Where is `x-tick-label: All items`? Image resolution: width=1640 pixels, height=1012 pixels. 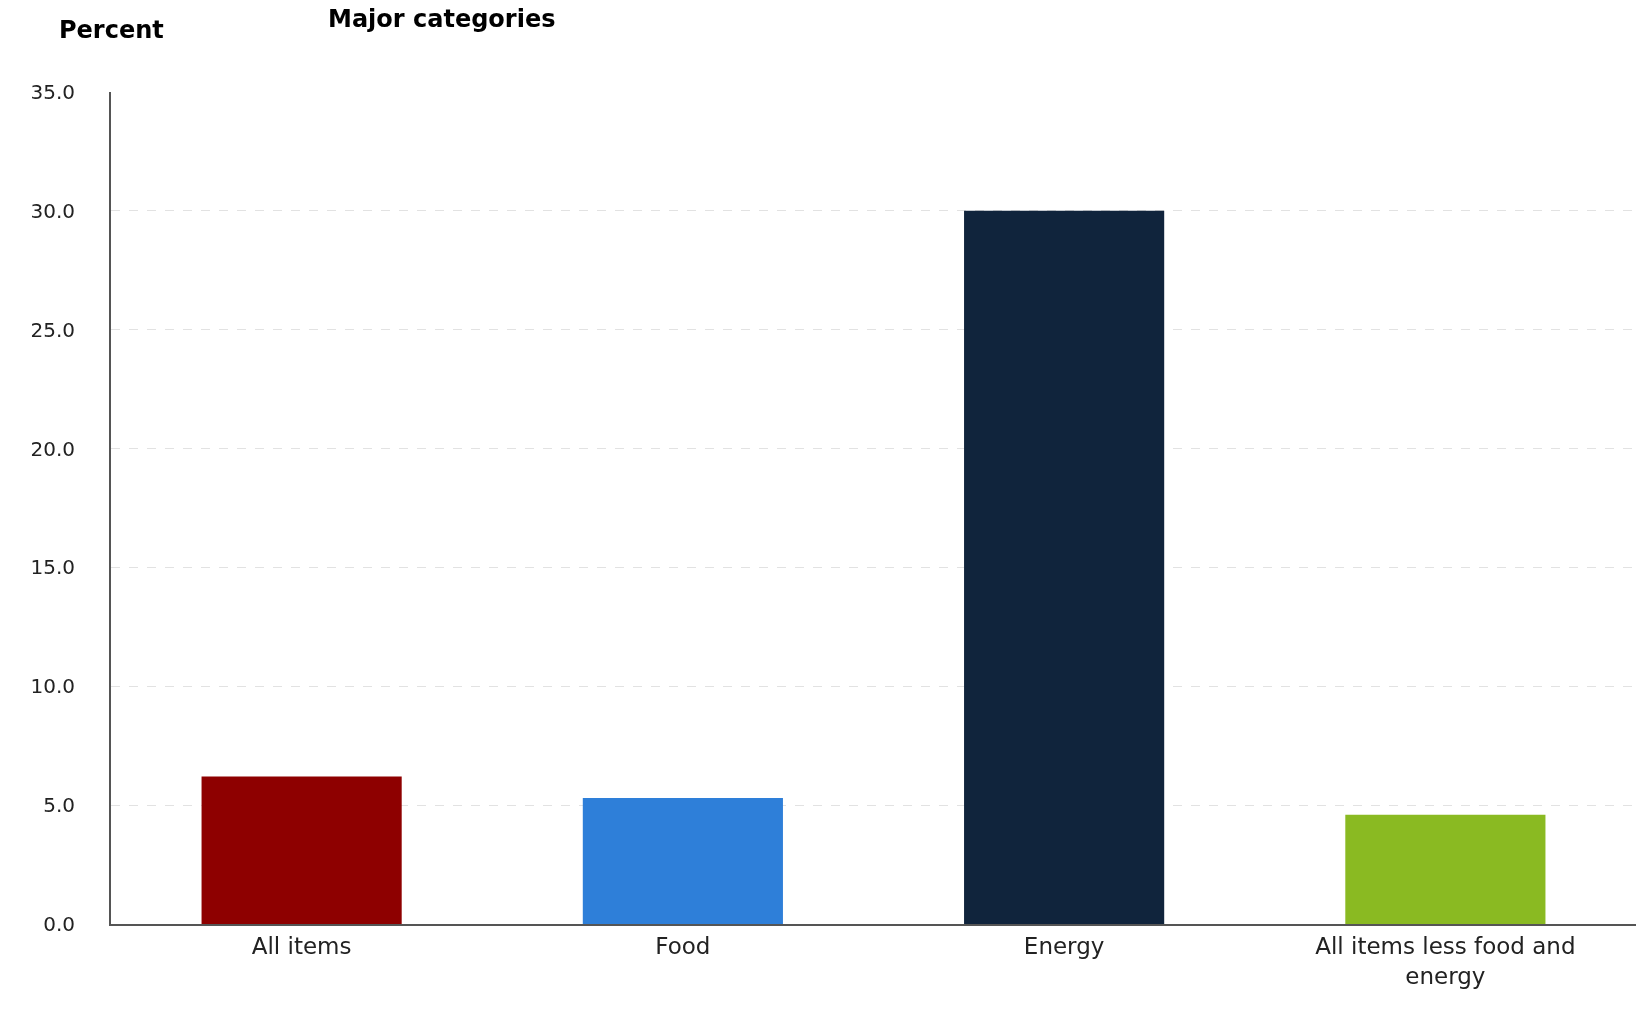
x-tick-label: All items is located at coordinates (301, 945).